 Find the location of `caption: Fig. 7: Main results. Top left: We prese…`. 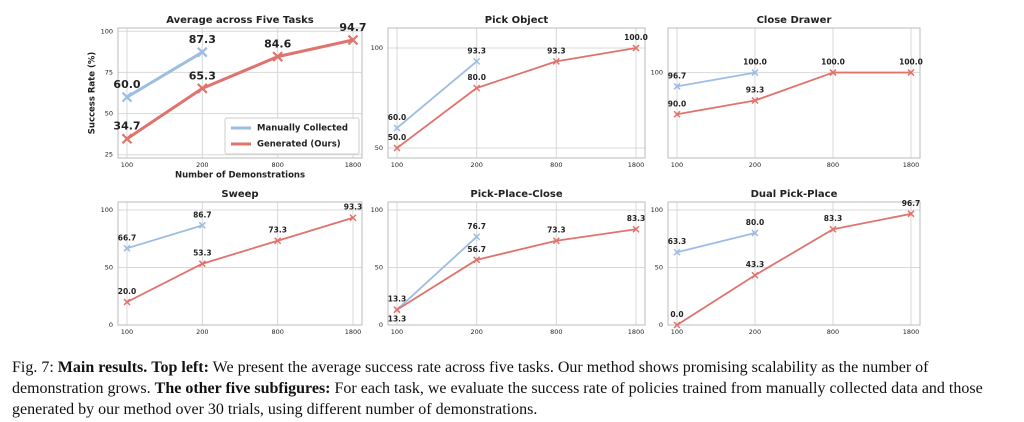

caption: Fig. 7: Main results. Top left: We prese… is located at coordinates (514, 388).